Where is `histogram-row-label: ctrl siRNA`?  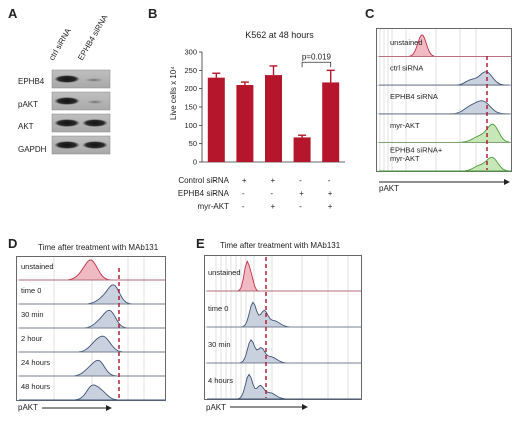
histogram-row-label: ctrl siRNA is located at coordinates (406, 68).